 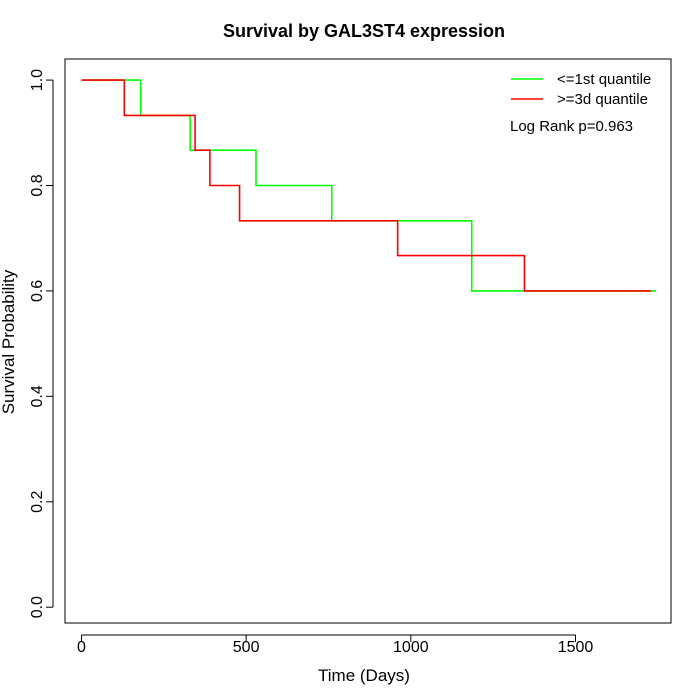 What do you see at coordinates (9, 341) in the screenshot?
I see `y-axis-label: Survival Probability` at bounding box center [9, 341].